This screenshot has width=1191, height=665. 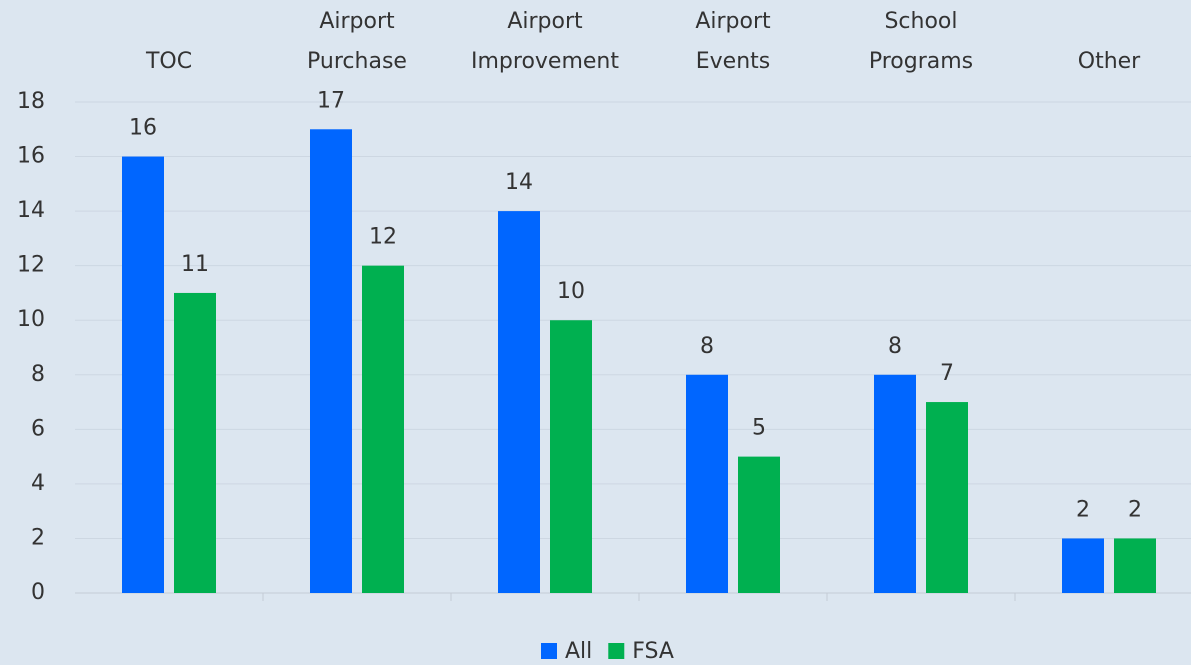 What do you see at coordinates (31, 101) in the screenshot?
I see `y-tick-label: 18` at bounding box center [31, 101].